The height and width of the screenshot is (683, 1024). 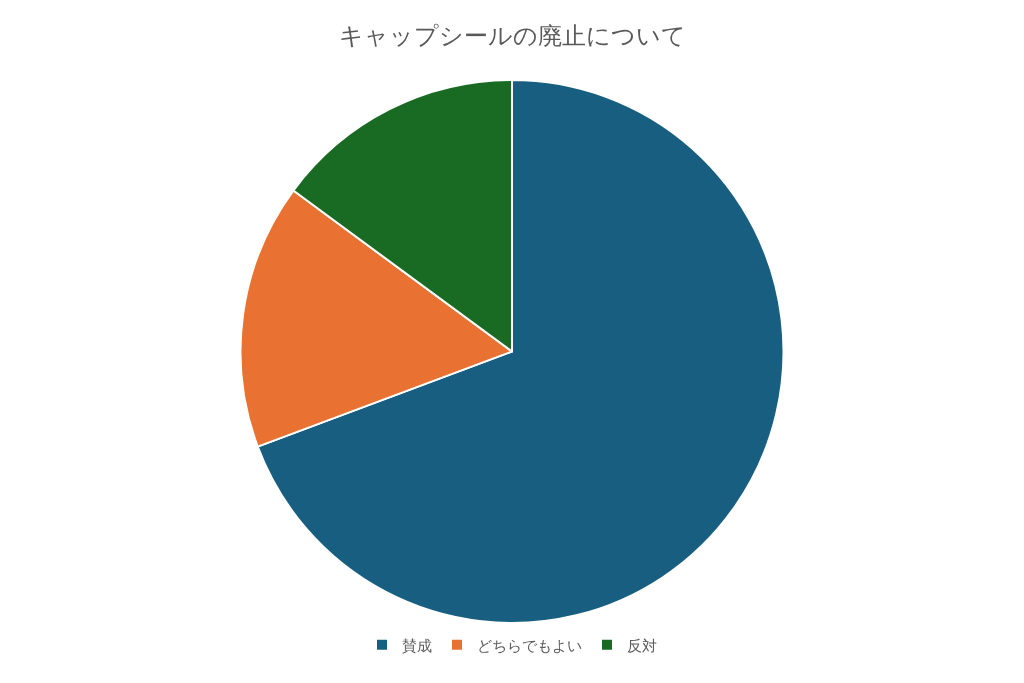 I want to click on chart-title: キャップシールの廃止について, so click(x=512, y=36).